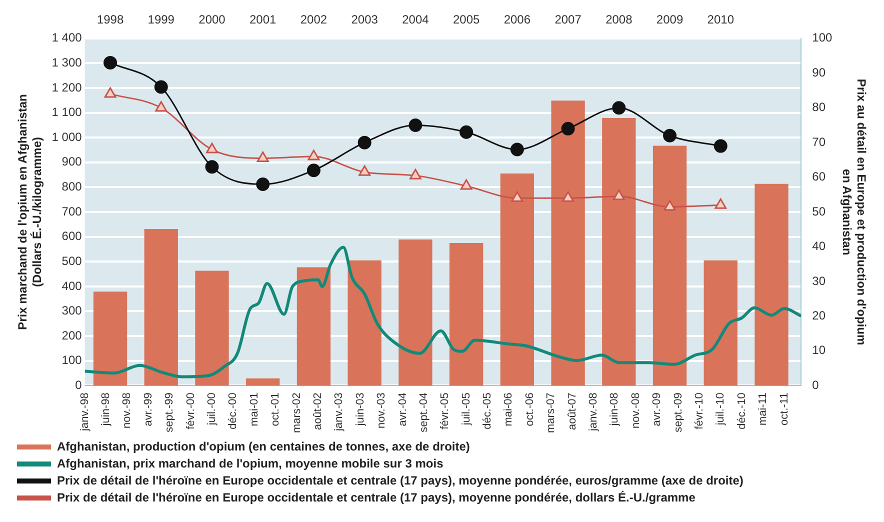 The width and height of the screenshot is (884, 522). What do you see at coordinates (72, 335) in the screenshot?
I see `y-tick-label: 200` at bounding box center [72, 335].